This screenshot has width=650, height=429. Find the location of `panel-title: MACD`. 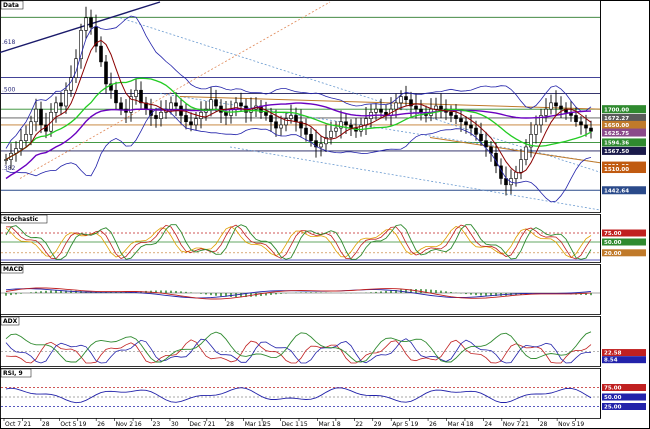

panel-title: MACD is located at coordinates (13, 269).